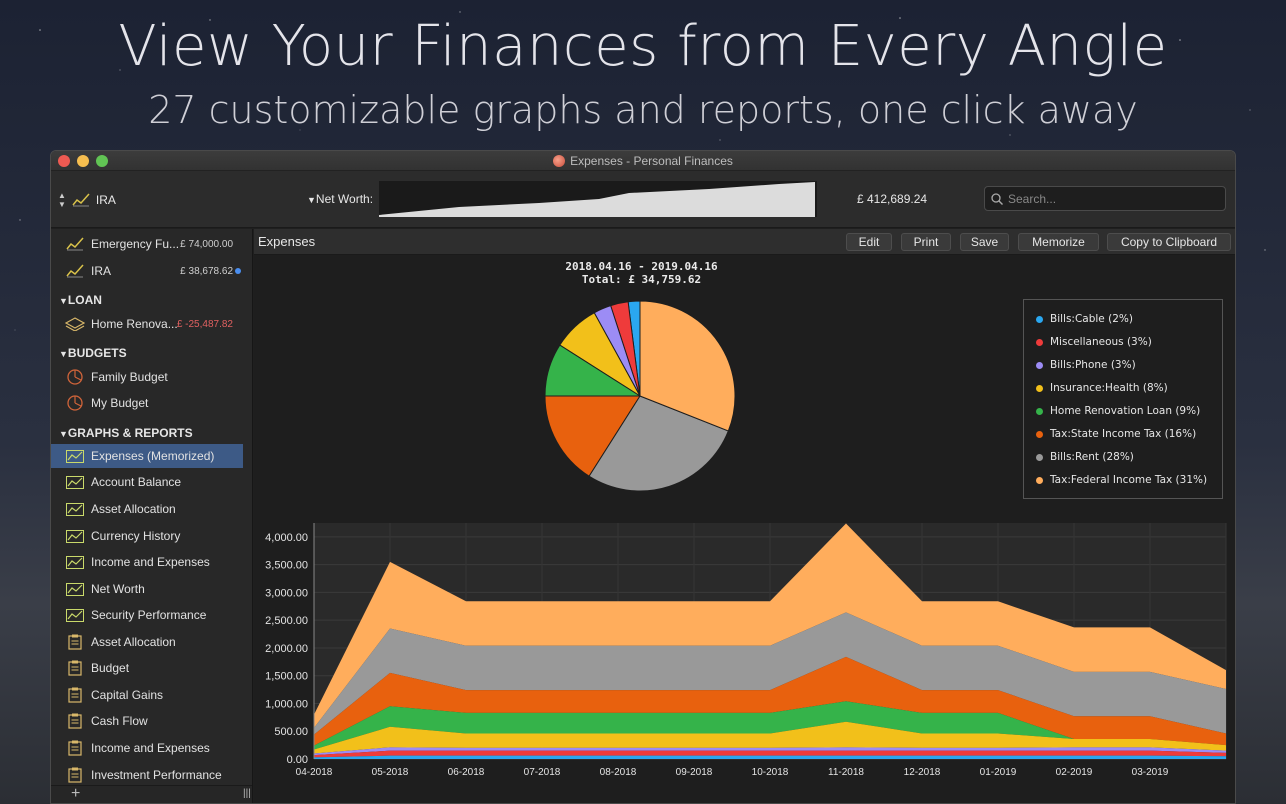  I want to click on app-logo-icon, so click(559, 160).